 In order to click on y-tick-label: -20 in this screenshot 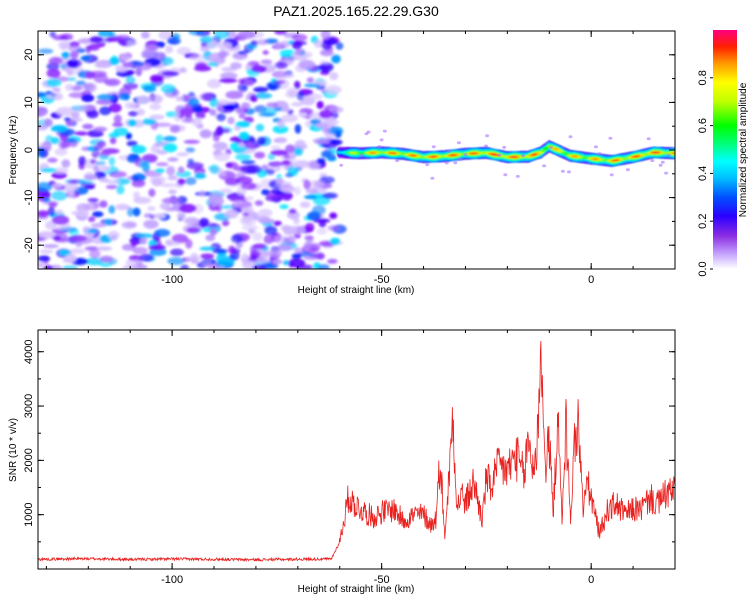, I will do `click(29, 245)`.